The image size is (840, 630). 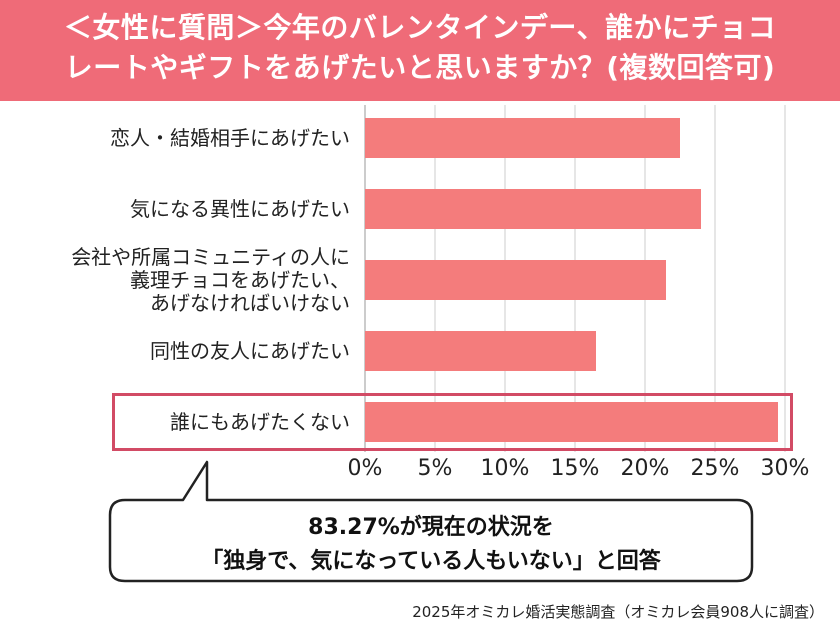 I want to click on category-label-line: 義理チョコをあげたい、, so click(x=240, y=279).